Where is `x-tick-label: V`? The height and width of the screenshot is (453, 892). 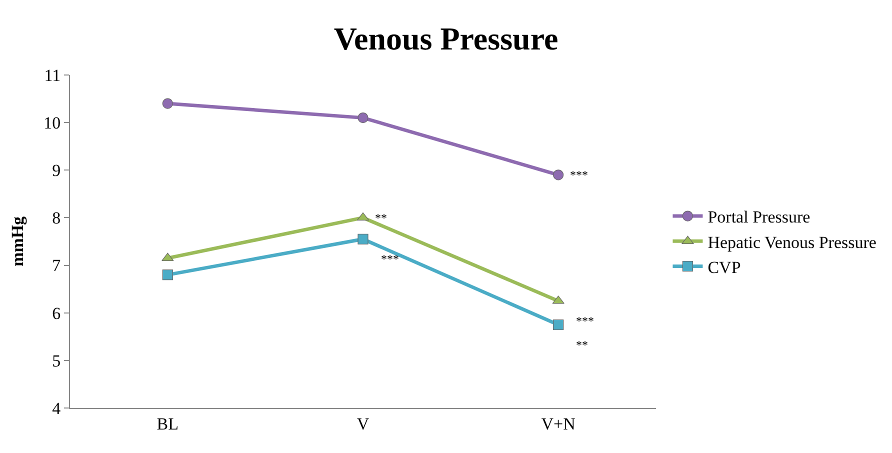 x-tick-label: V is located at coordinates (363, 424).